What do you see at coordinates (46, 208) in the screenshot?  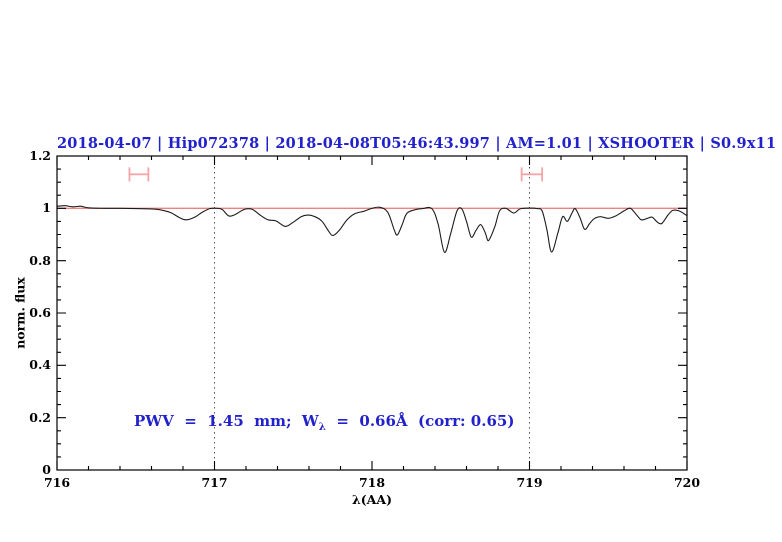 I see `y-tick-label-1: 1` at bounding box center [46, 208].